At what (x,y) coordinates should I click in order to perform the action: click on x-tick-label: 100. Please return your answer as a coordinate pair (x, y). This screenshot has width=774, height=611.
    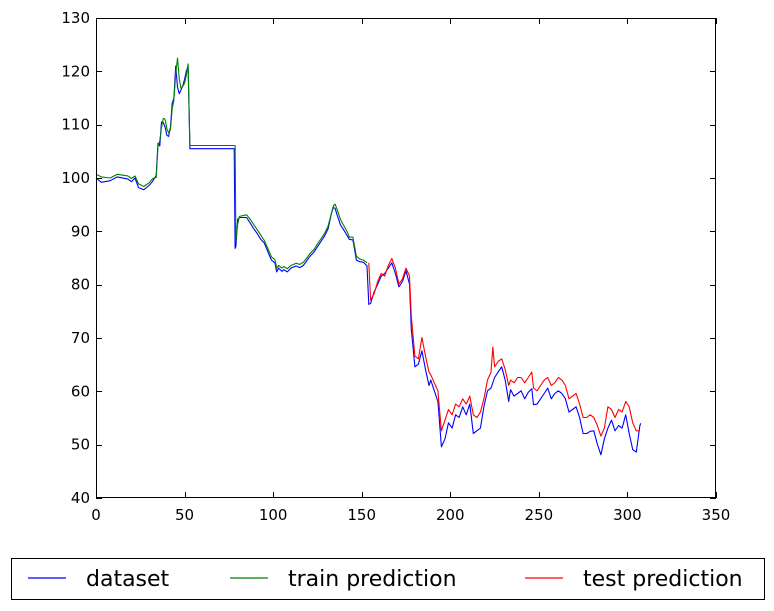
    Looking at the image, I should click on (273, 515).